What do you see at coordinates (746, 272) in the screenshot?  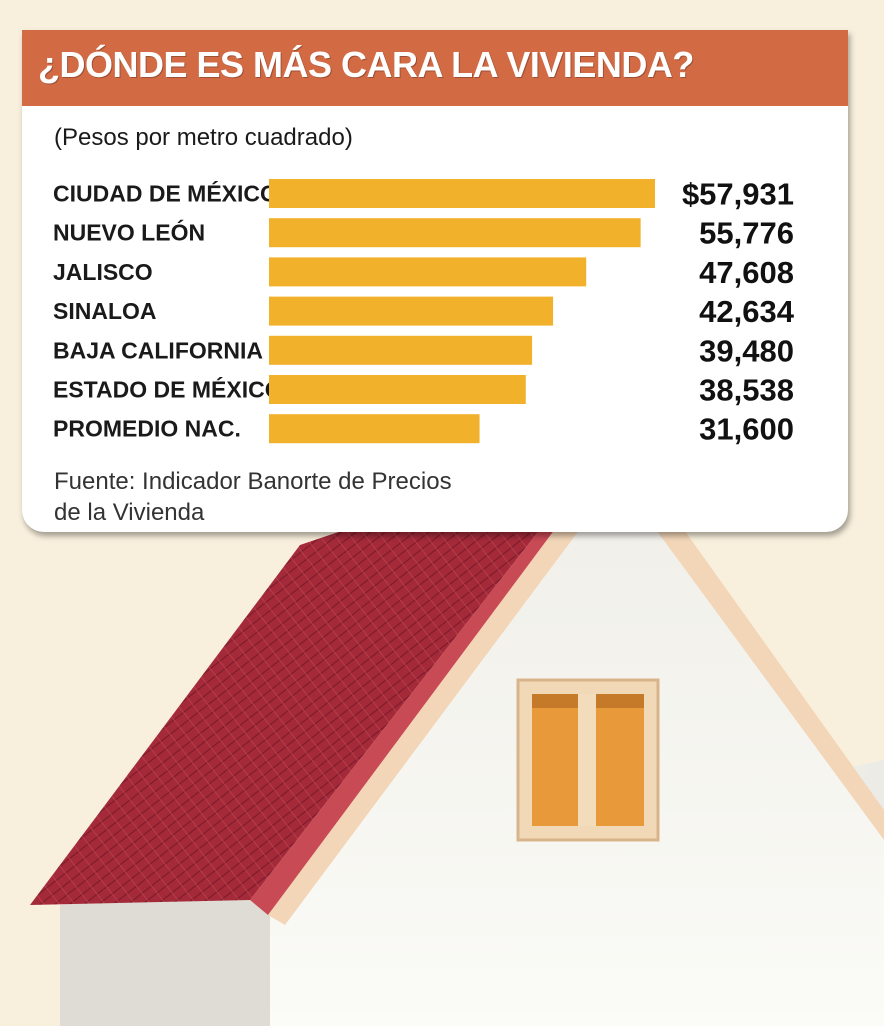 I see `value-label: 47,608` at bounding box center [746, 272].